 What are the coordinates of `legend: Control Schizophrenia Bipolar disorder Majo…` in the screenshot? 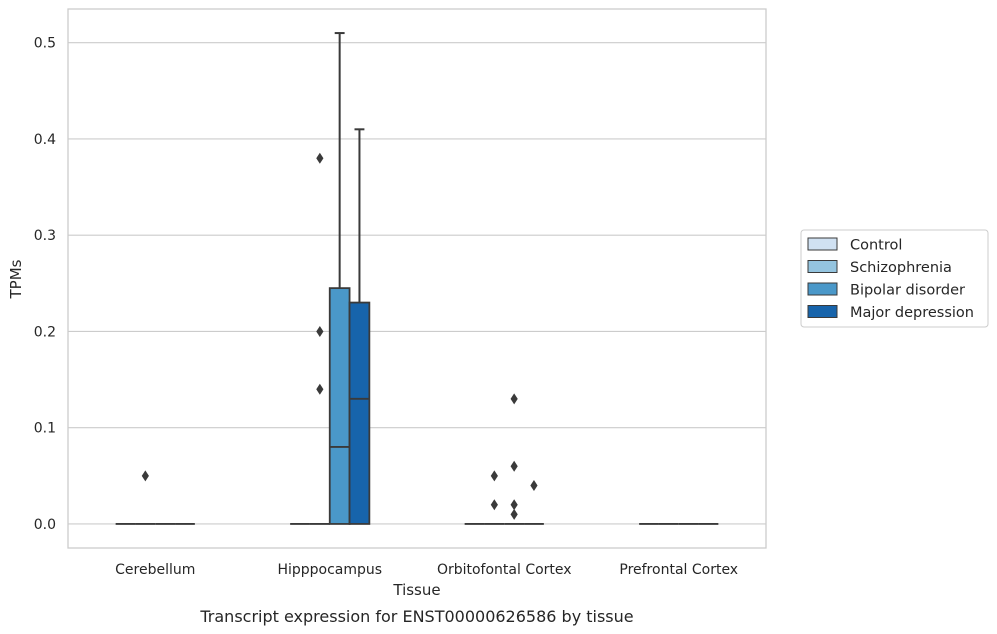 It's located at (894, 278).